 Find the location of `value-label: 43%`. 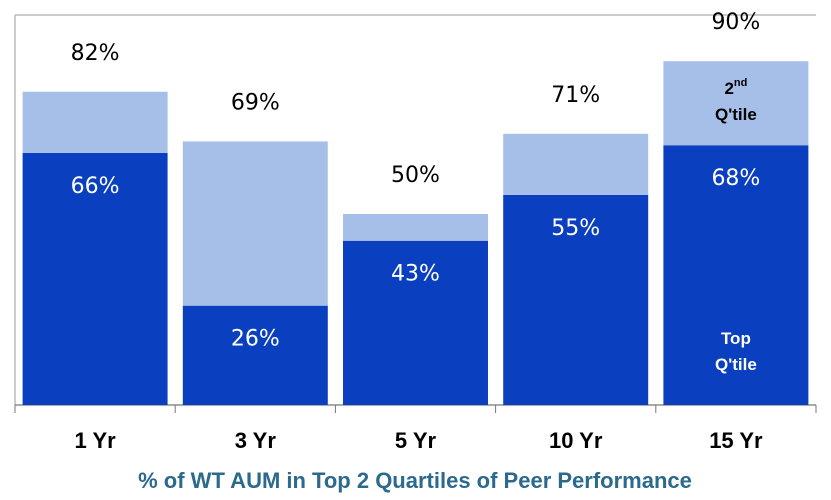

value-label: 43% is located at coordinates (415, 274).